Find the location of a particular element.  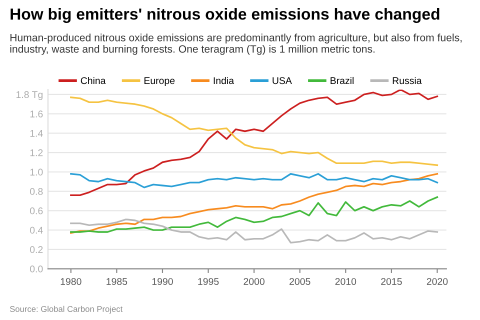

y-tick-label: 1.8 Tg is located at coordinates (29, 95).